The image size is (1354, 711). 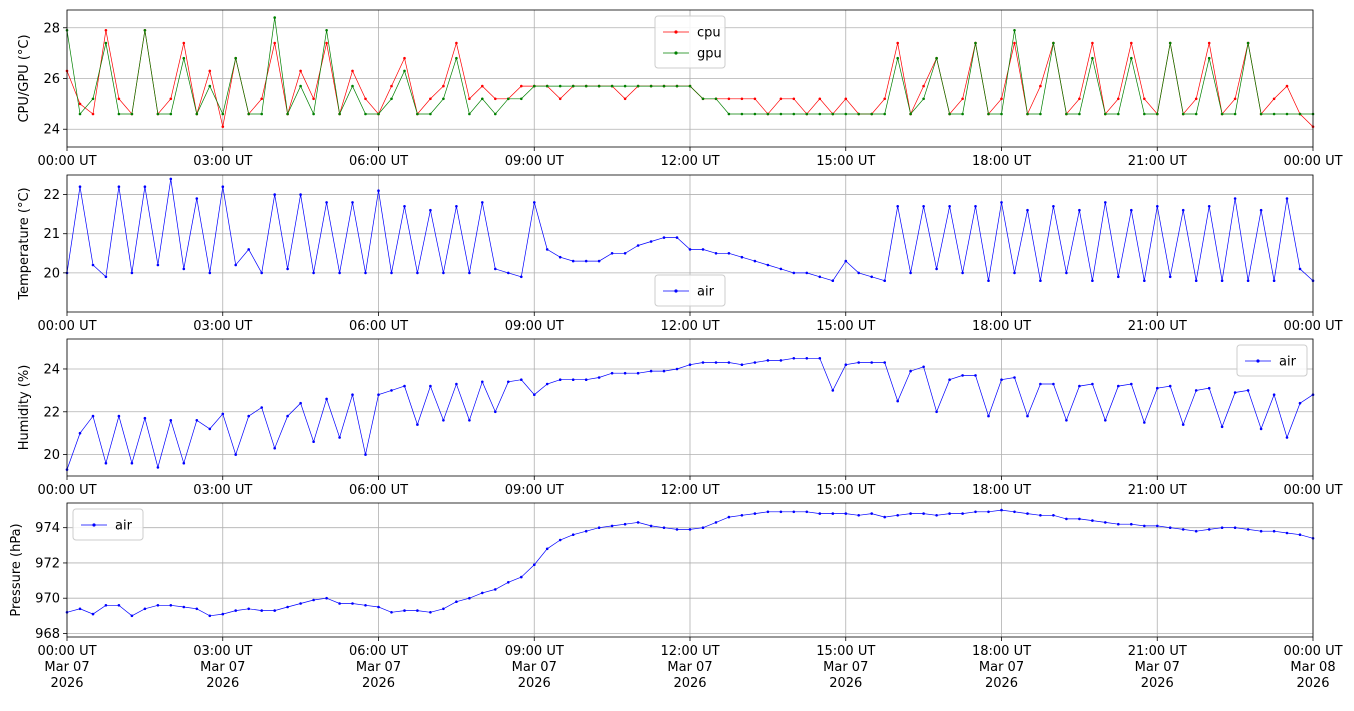 What do you see at coordinates (1001, 667) in the screenshot?
I see `x-tick-label: 18:00 UT Mar 07 2026` at bounding box center [1001, 667].